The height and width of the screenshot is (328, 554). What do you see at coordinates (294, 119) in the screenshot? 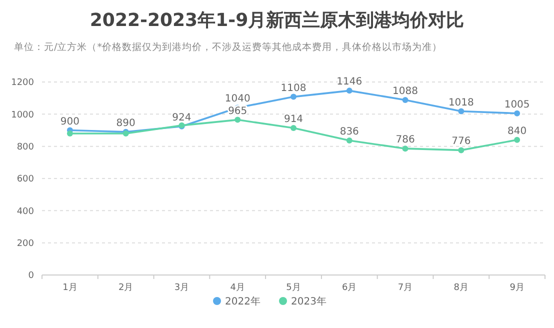
I see `data-label: 914` at bounding box center [294, 119].